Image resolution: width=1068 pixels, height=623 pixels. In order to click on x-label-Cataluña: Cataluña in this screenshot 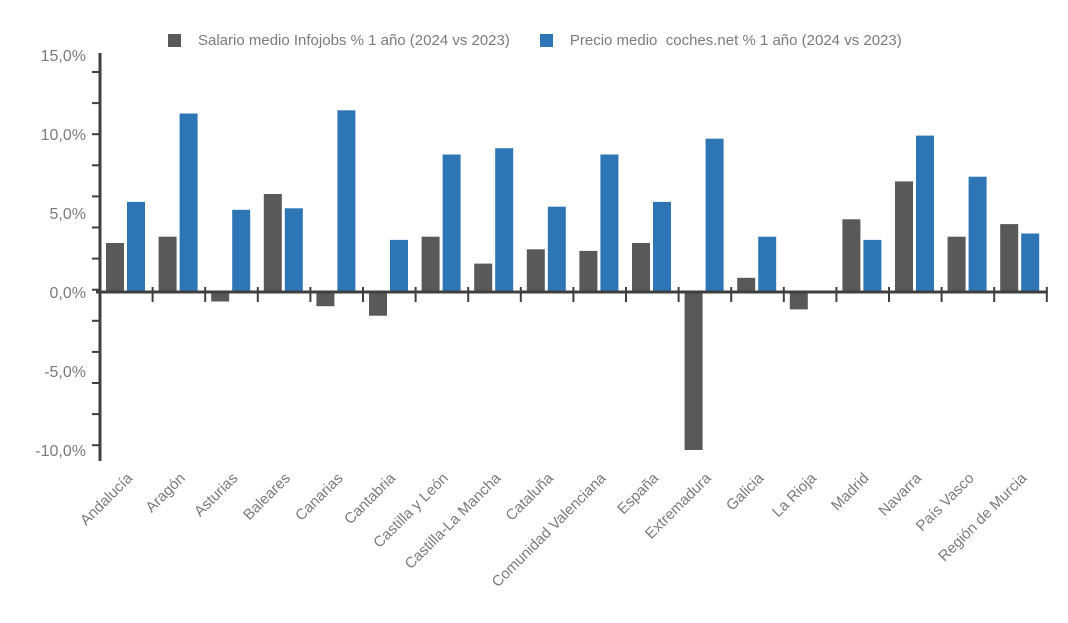, I will do `click(529, 496)`.